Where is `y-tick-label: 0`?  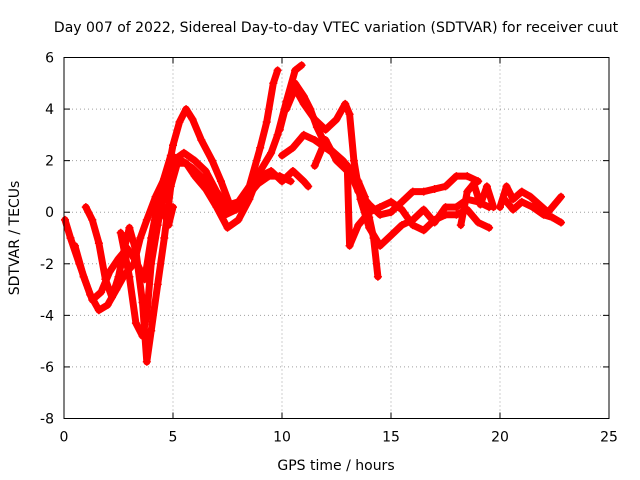 y-tick-label: 0 is located at coordinates (49, 213).